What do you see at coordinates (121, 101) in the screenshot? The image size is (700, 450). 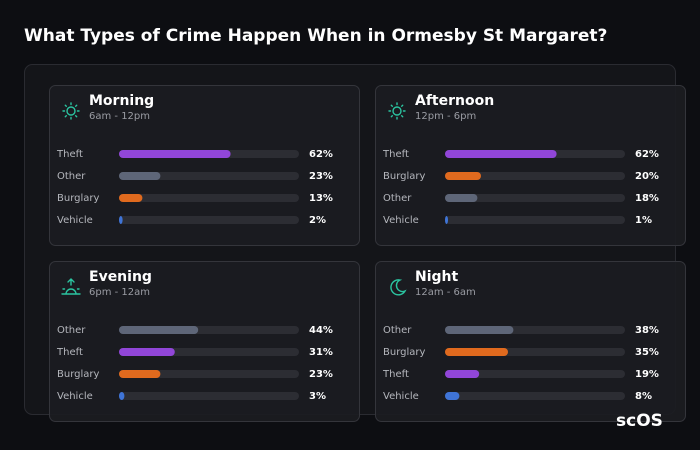 I see `card-title: Morning` at bounding box center [121, 101].